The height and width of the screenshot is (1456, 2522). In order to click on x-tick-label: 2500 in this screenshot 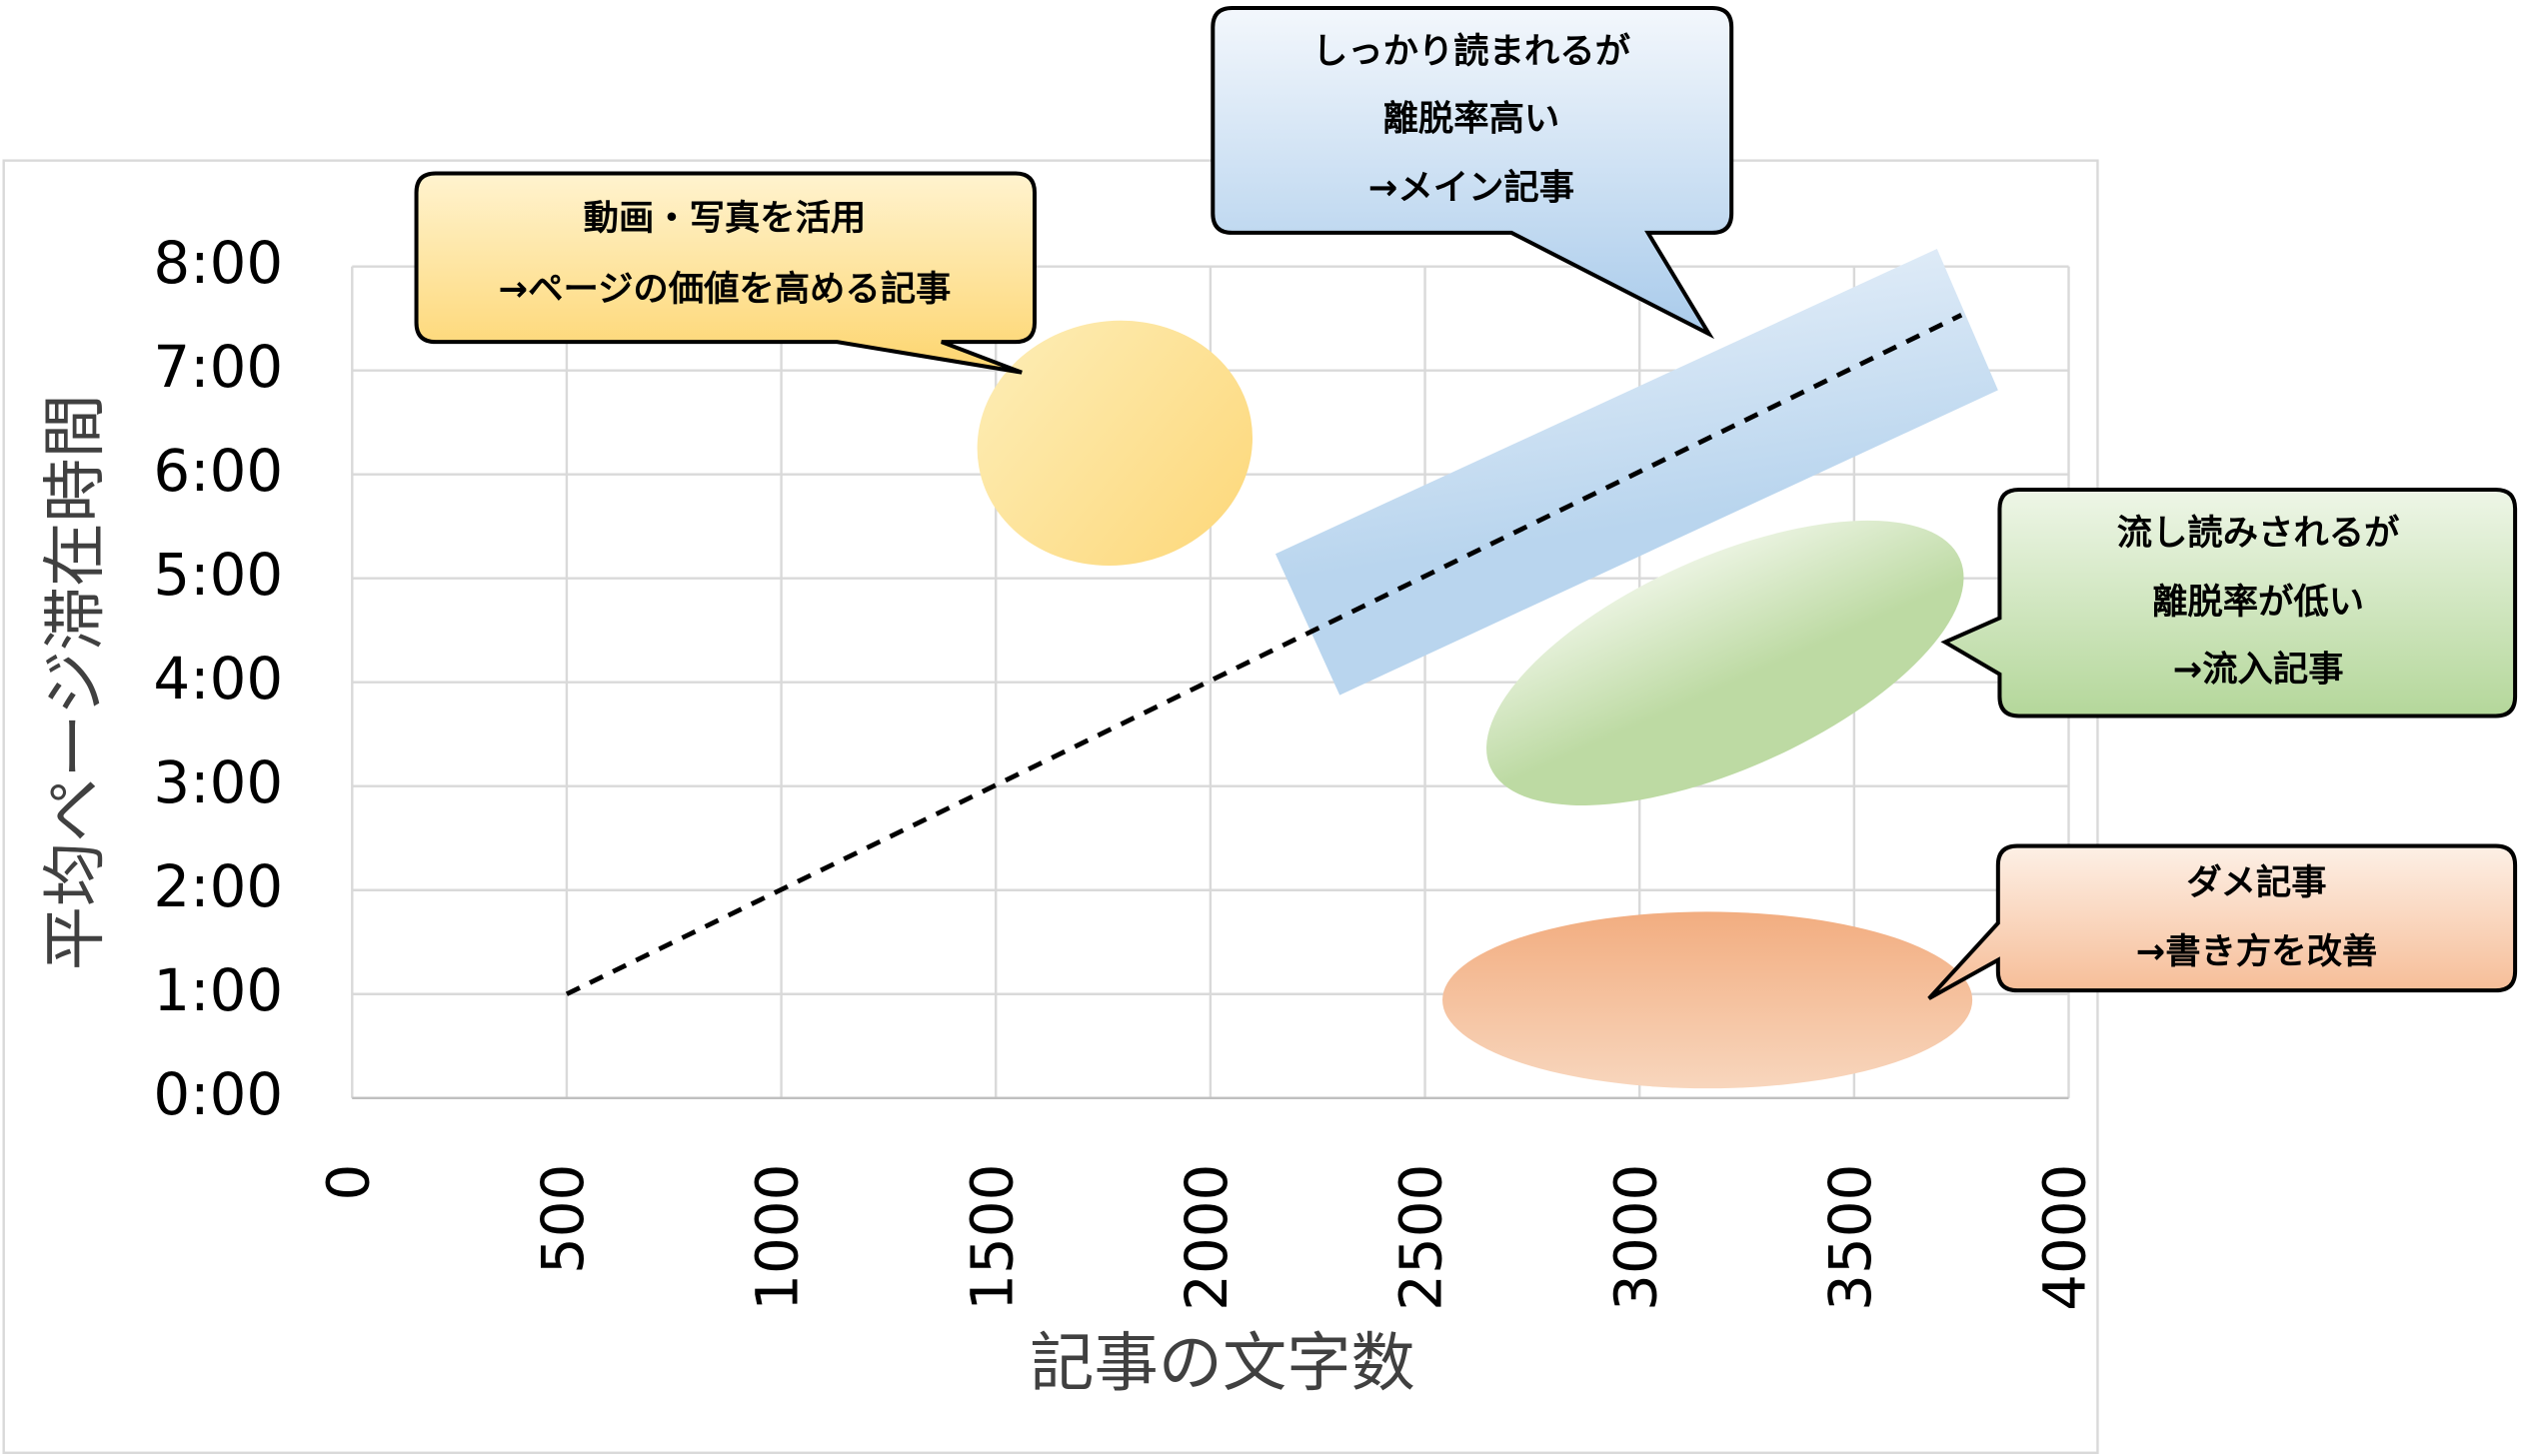, I will do `click(1421, 1237)`.